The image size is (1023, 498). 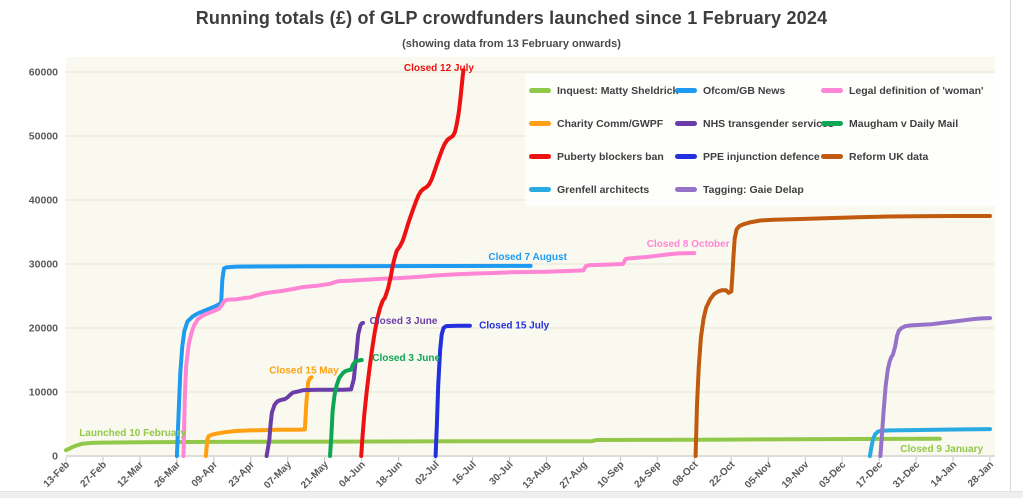 I want to click on legend-label: Tagging: Gaie Delap, so click(x=753, y=189).